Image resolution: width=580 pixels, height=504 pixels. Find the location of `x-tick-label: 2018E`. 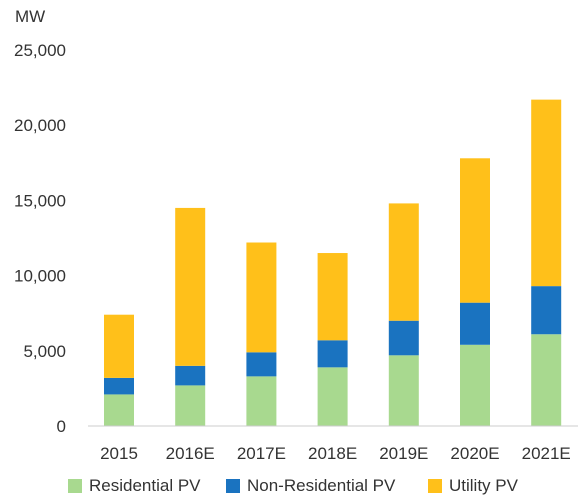

x-tick-label: 2018E is located at coordinates (332, 453).